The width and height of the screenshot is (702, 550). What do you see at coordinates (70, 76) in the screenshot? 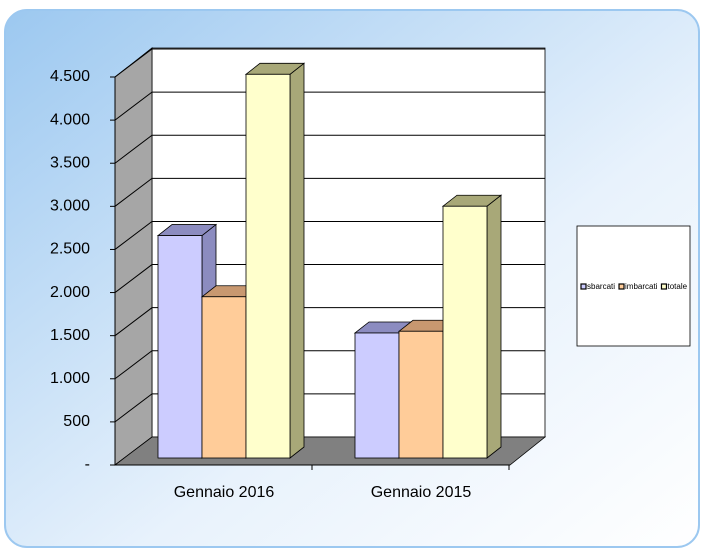
I see `y-tick-label: 4.500` at bounding box center [70, 76].